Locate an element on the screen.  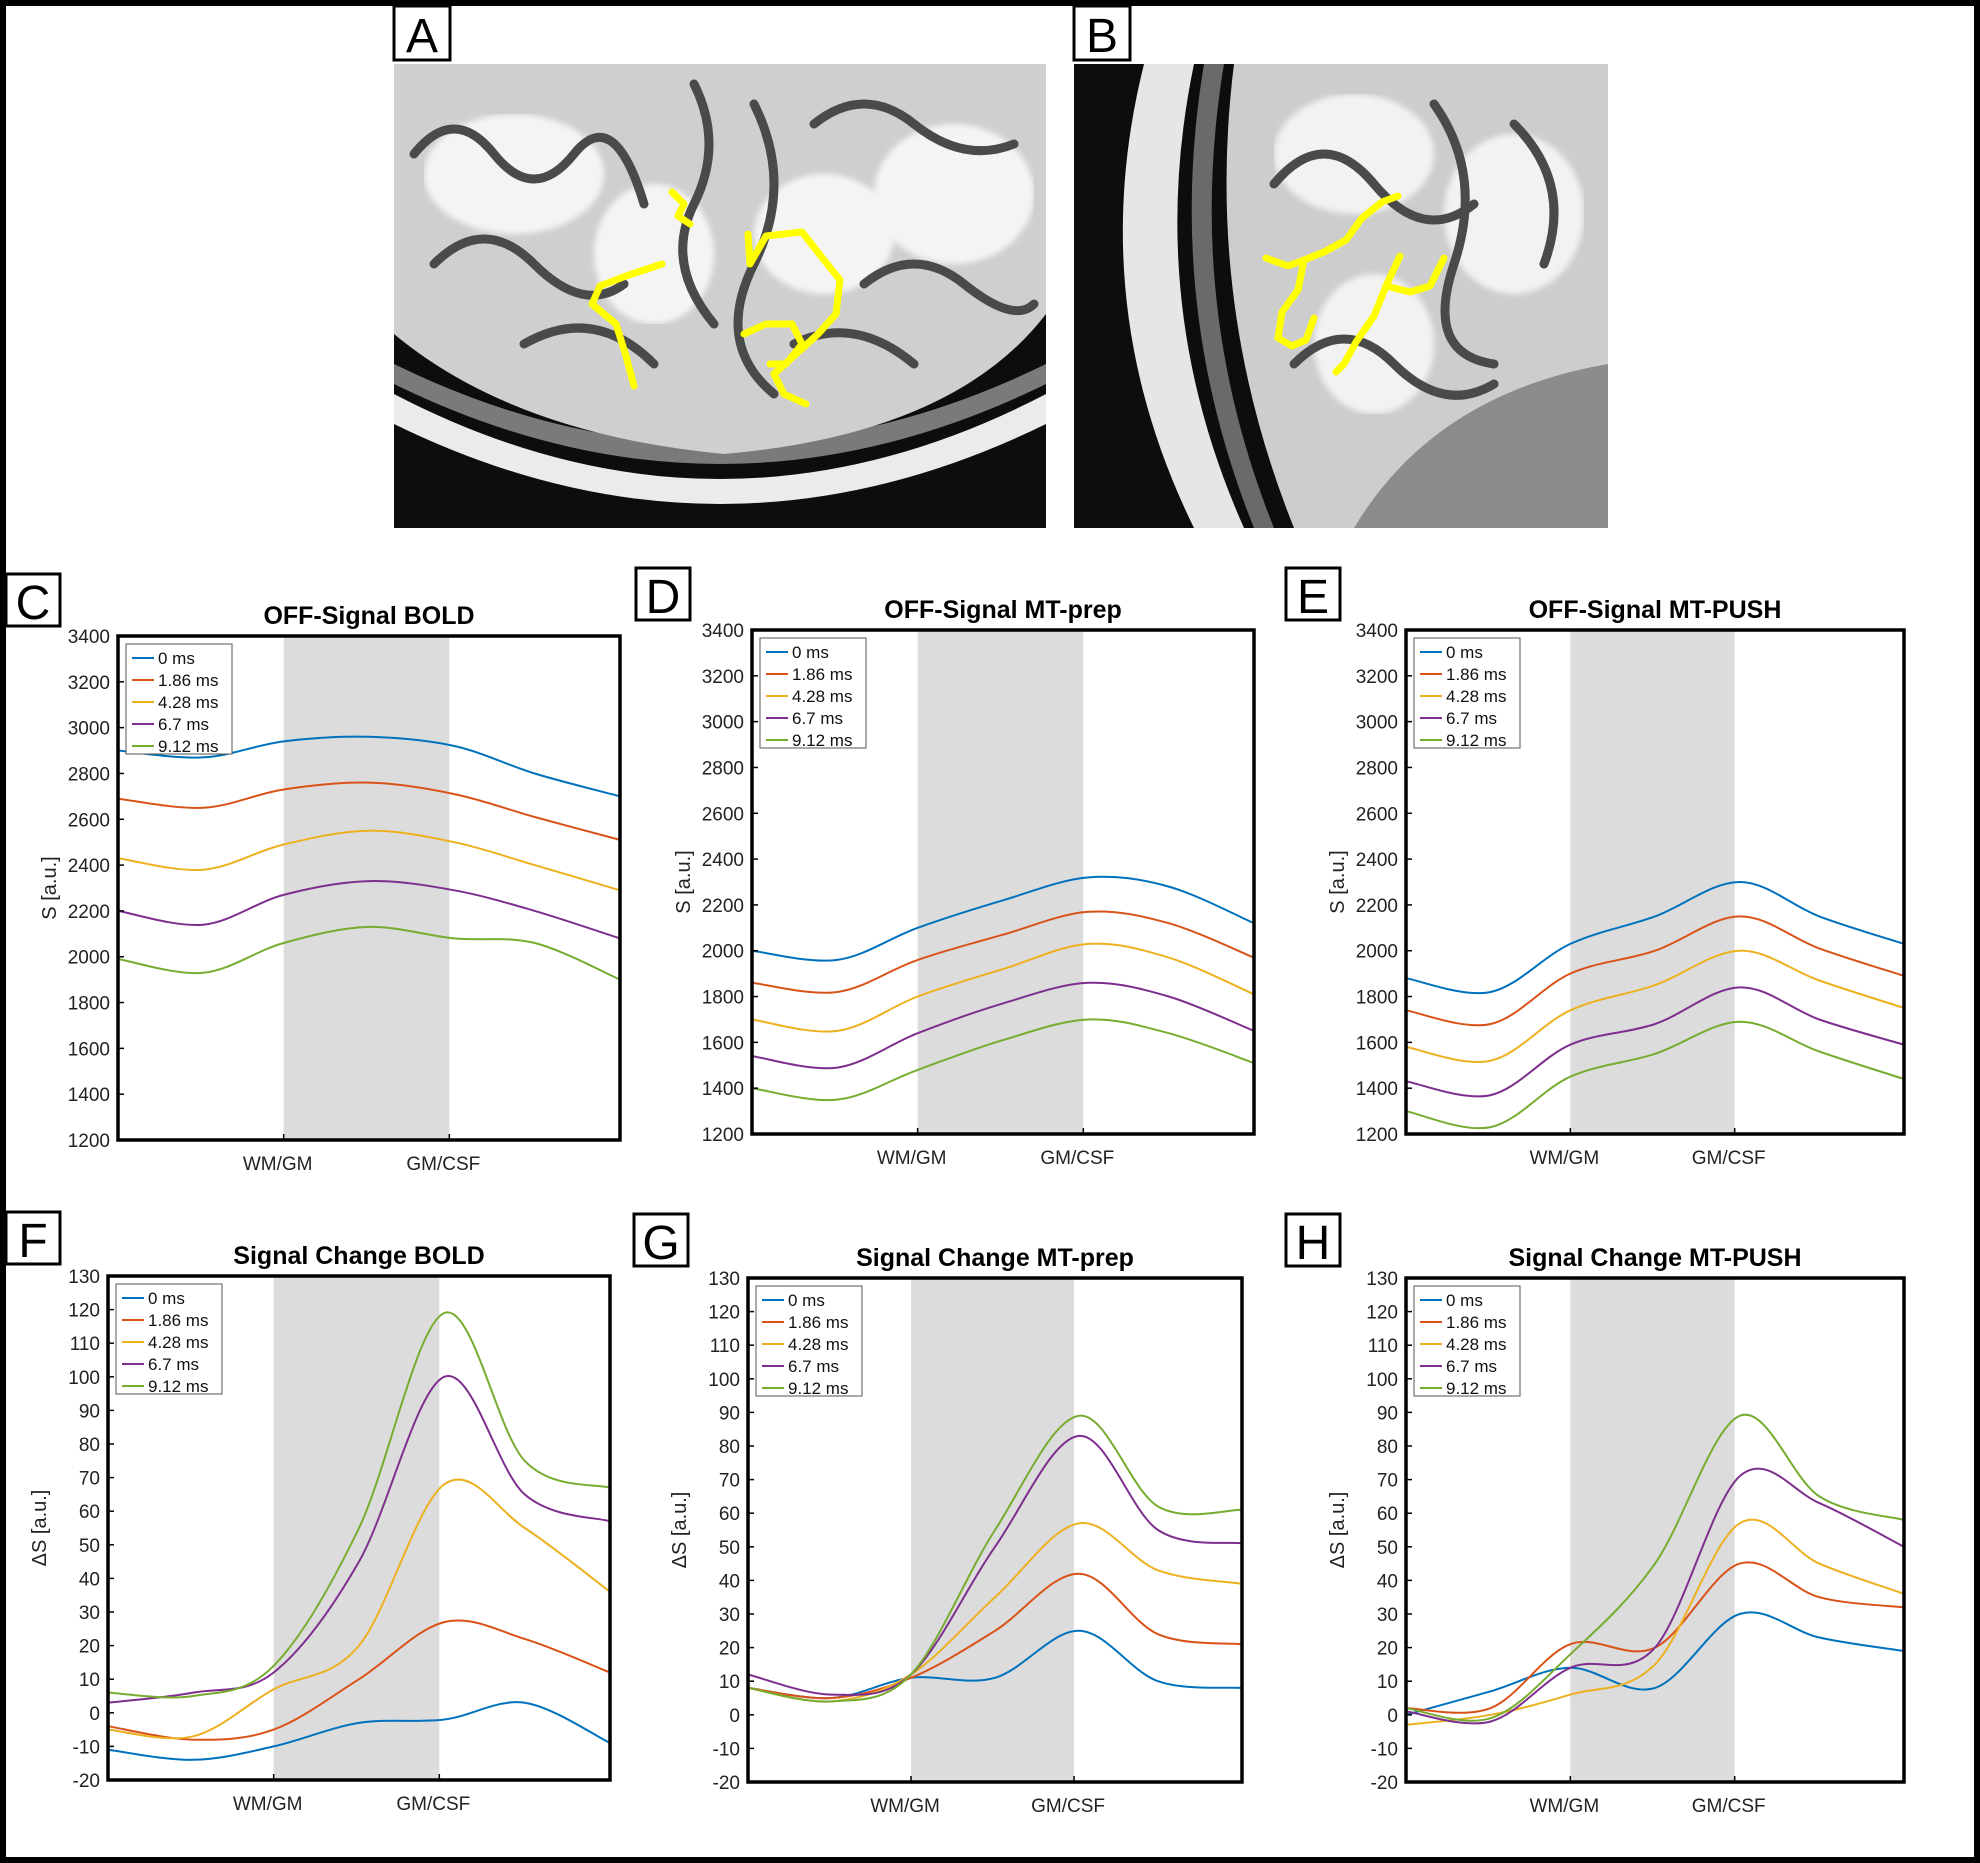
y-tick-label: 3400 is located at coordinates (89, 637).